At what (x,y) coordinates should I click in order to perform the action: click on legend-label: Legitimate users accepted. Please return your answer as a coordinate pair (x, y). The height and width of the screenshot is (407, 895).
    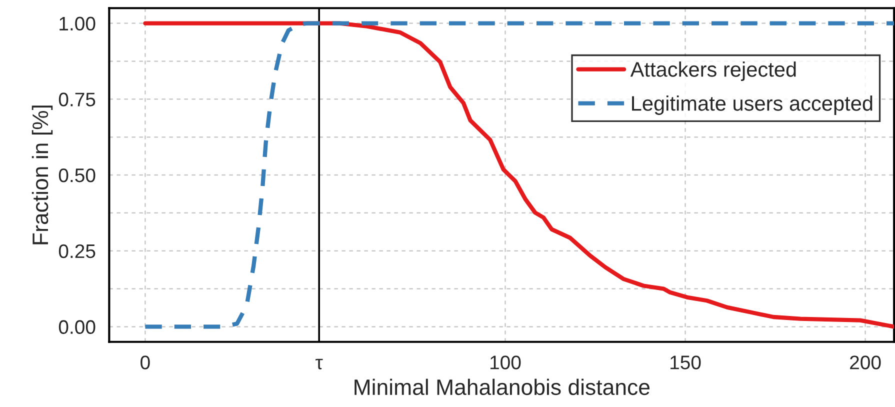
    Looking at the image, I should click on (752, 105).